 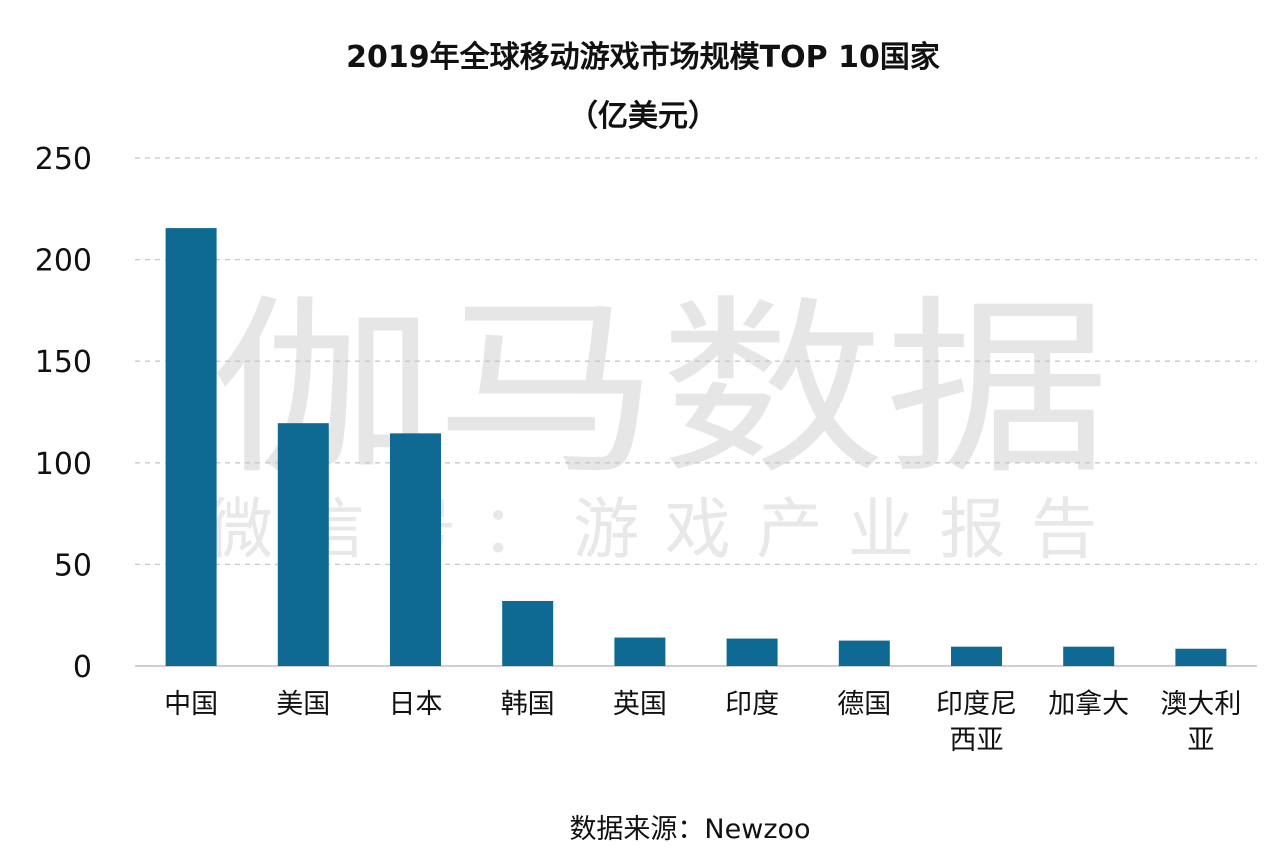 I want to click on x-tick-label: 印度, so click(x=752, y=704).